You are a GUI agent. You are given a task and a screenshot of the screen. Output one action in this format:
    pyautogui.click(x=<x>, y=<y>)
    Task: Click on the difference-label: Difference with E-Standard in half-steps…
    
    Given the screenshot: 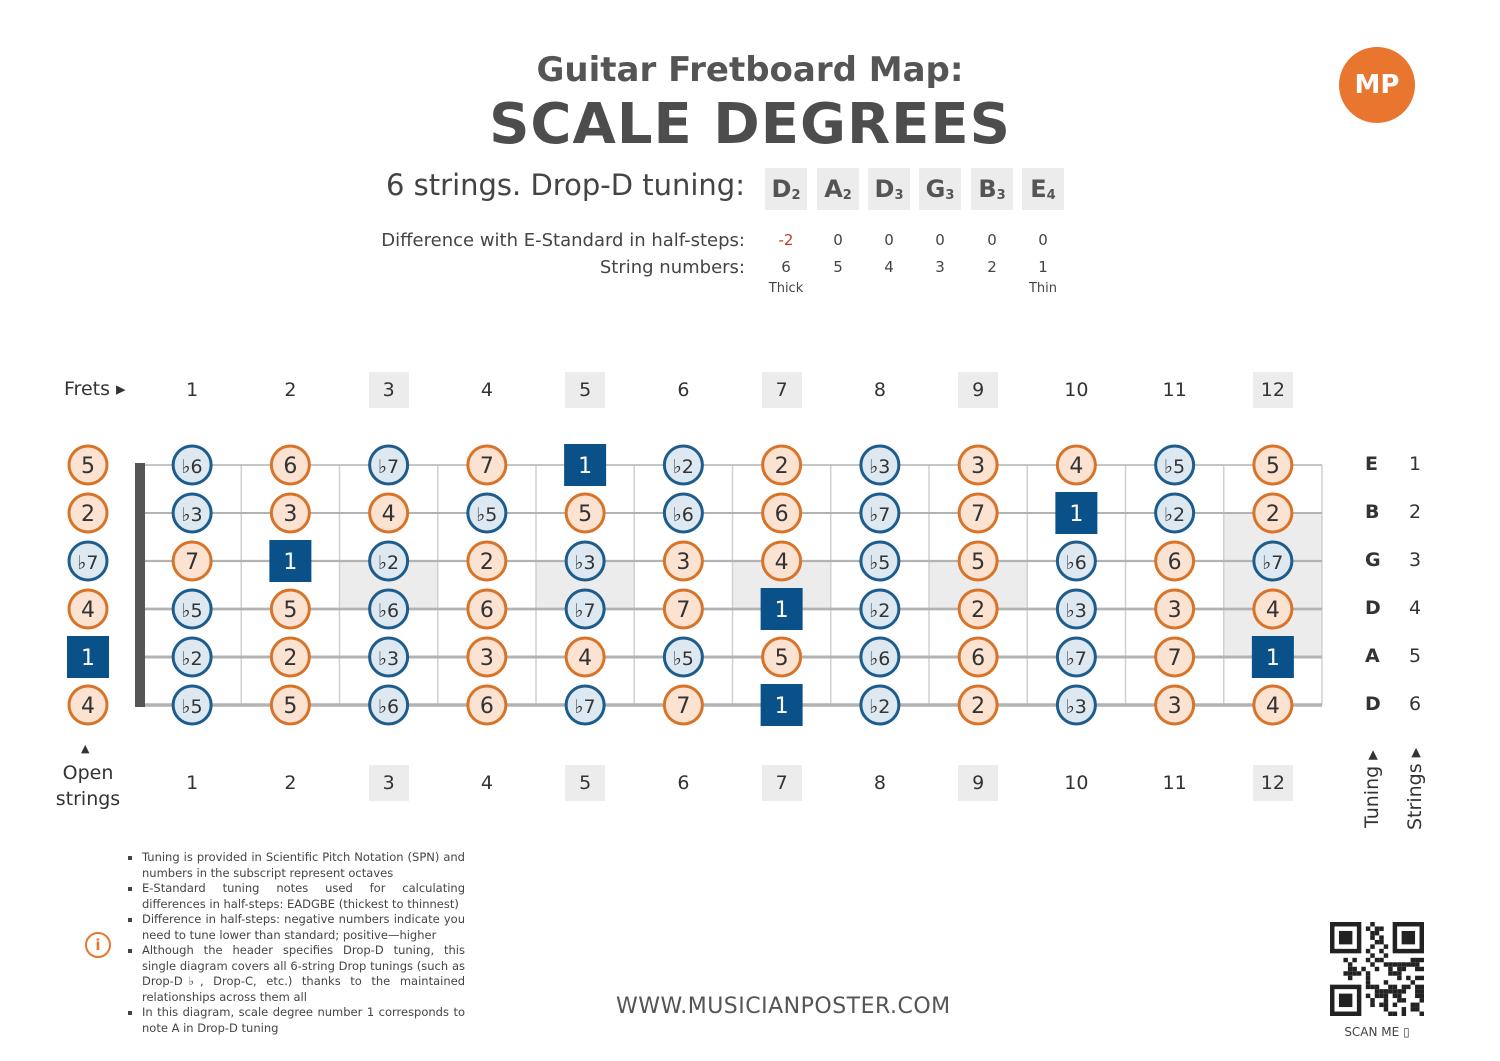 What is the action you would take?
    pyautogui.click(x=563, y=240)
    